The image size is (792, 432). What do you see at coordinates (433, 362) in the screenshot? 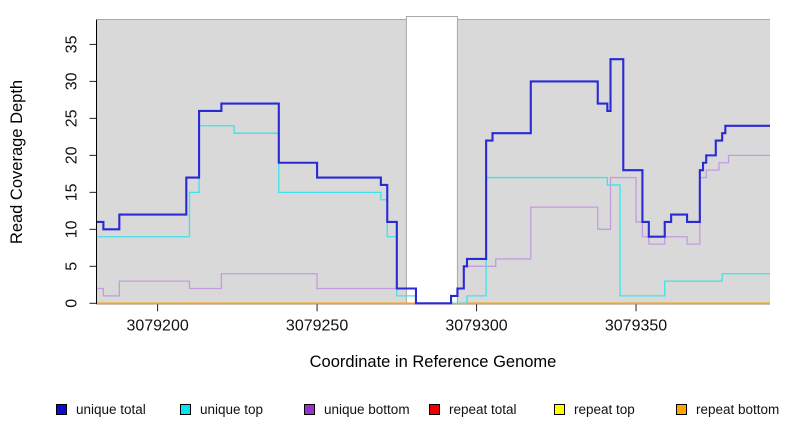
I see `x-axis-title: Coordinate in Reference Genome` at bounding box center [433, 362].